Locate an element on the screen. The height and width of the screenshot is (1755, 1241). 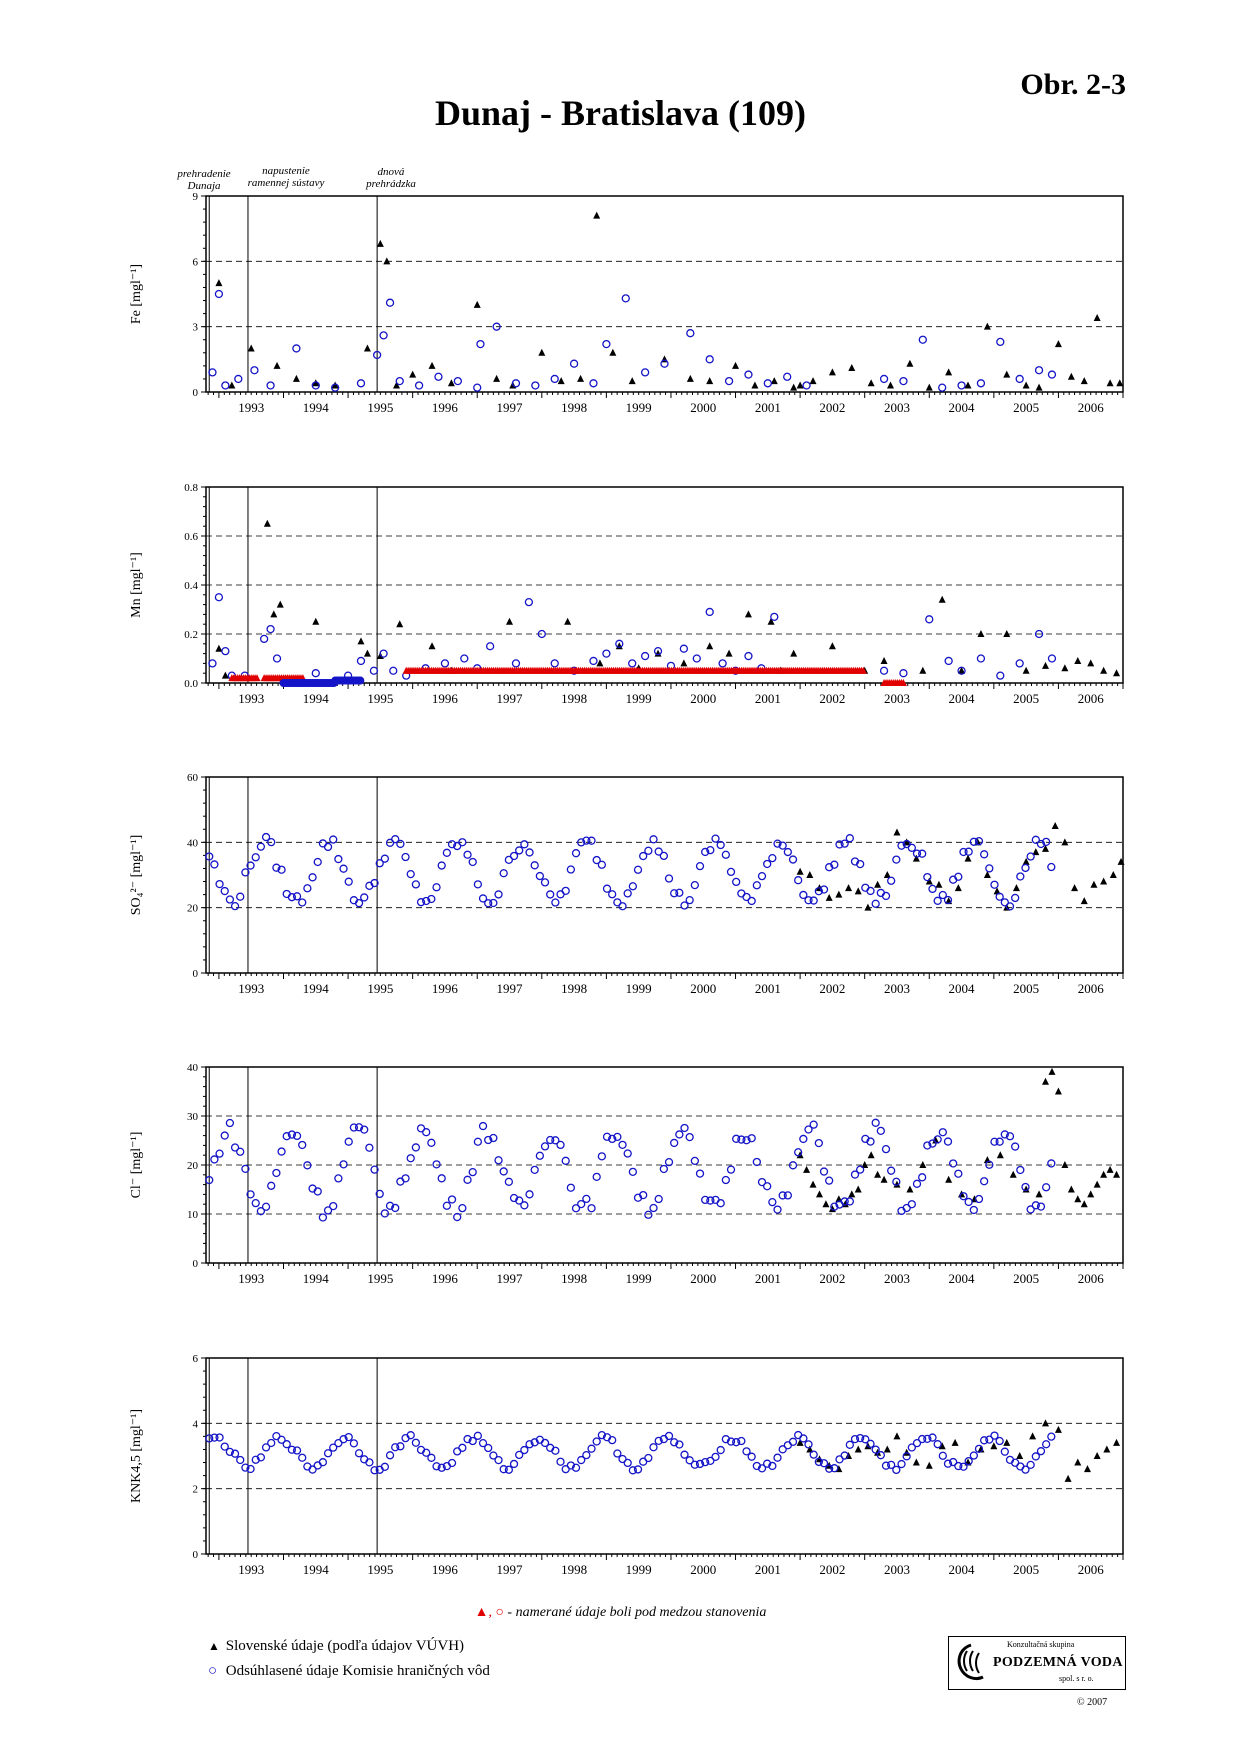
x-tick-label: 1996 is located at coordinates (445, 988).